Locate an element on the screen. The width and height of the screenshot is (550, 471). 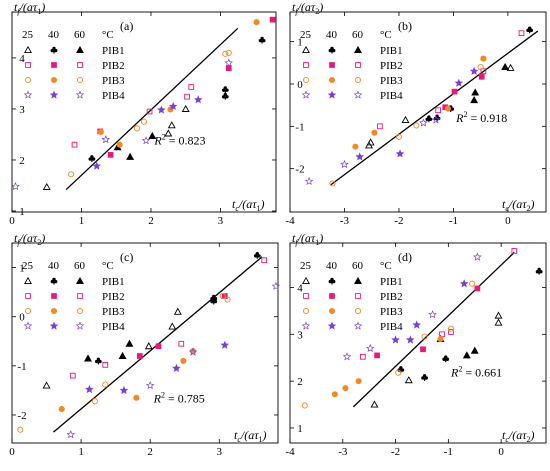
legend-marker-pib1-part is located at coordinates (332, 283).